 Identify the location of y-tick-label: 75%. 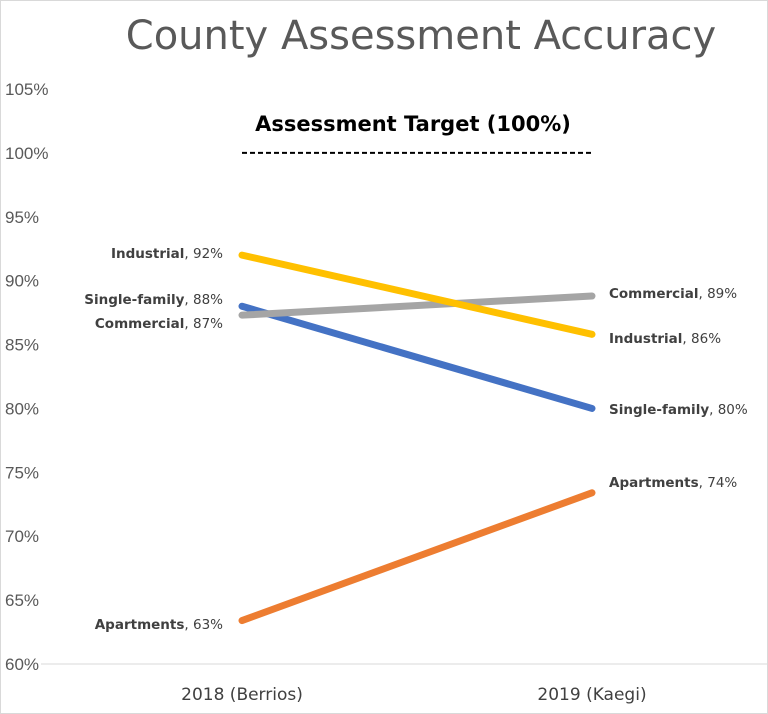
(22, 472).